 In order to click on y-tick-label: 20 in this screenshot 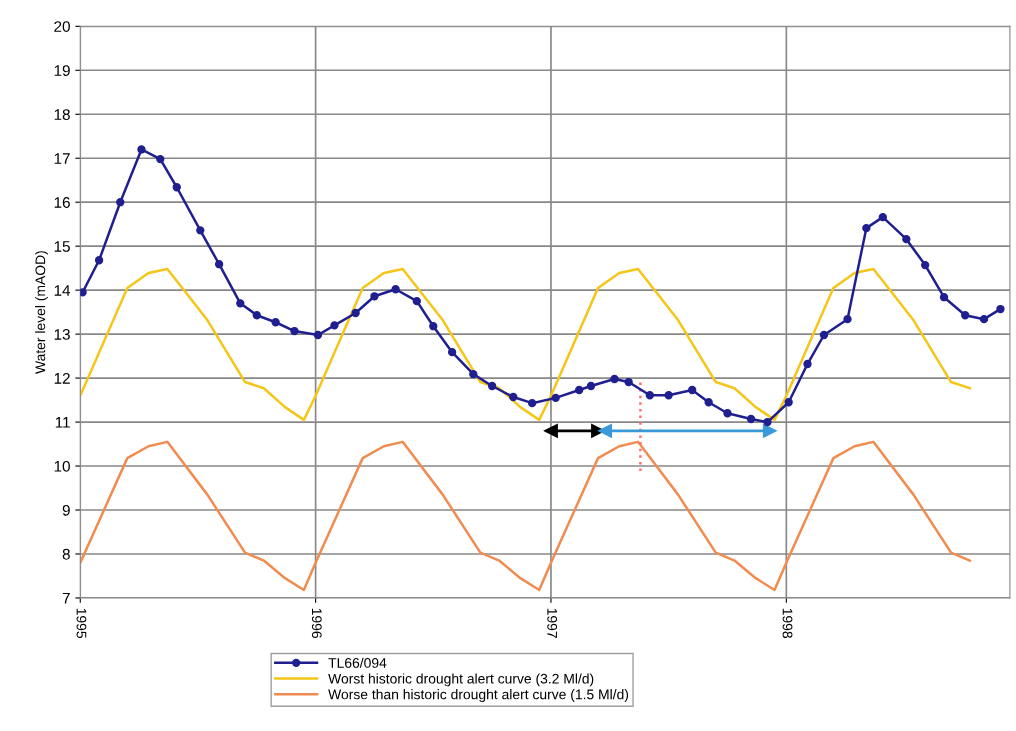, I will do `click(62, 26)`.